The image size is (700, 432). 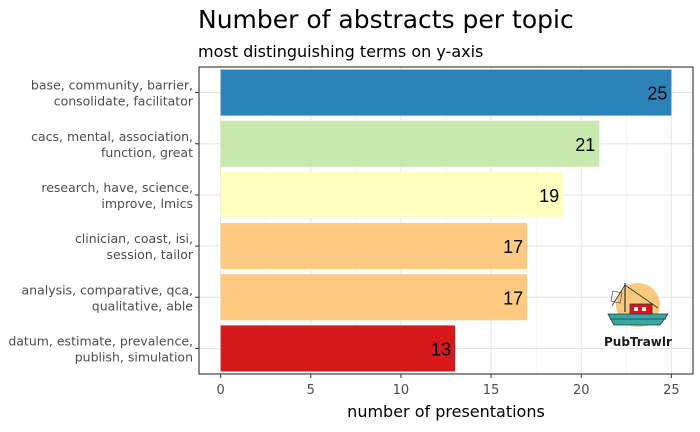 I want to click on pubtrawlr-logo: PubTrawlr, so click(x=638, y=316).